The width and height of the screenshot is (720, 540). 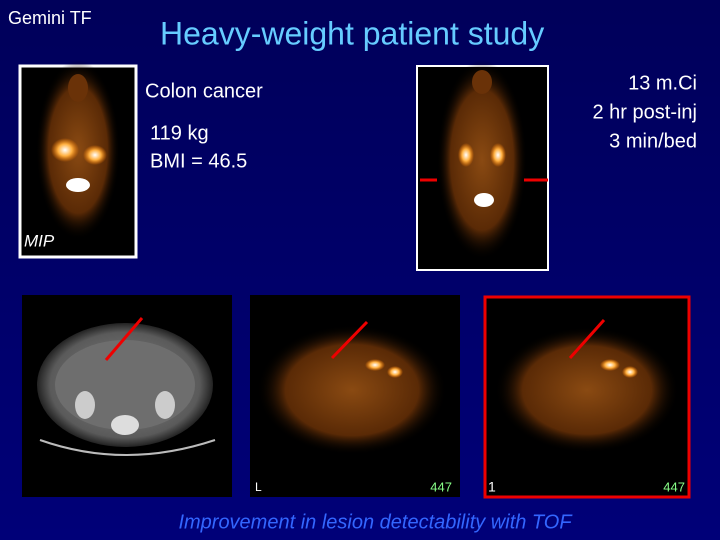 I want to click on slide-title: Heavy-weight patient study, so click(x=352, y=33).